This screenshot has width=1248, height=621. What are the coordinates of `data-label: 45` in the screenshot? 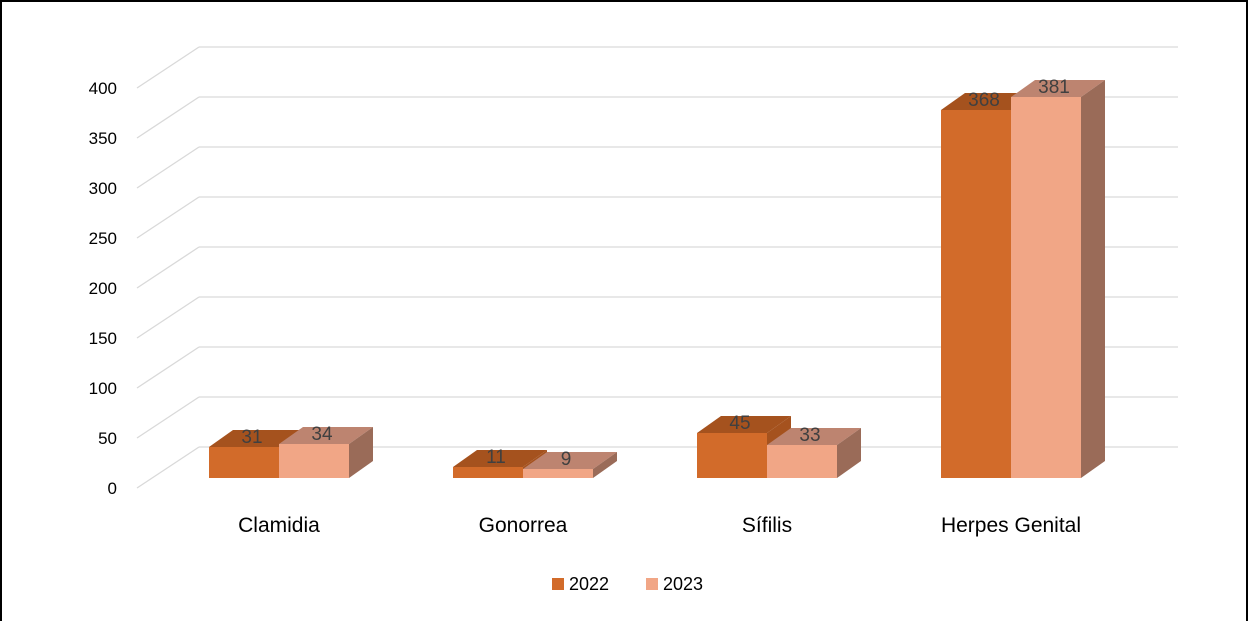 It's located at (739, 423).